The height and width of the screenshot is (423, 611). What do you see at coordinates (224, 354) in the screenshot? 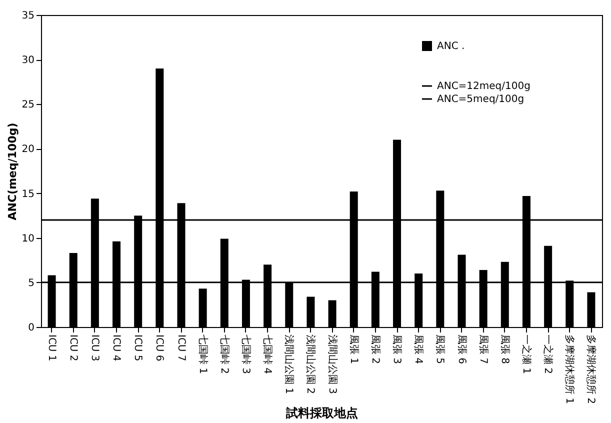
I see `x-tick-label: 七国峠 2` at bounding box center [224, 354].